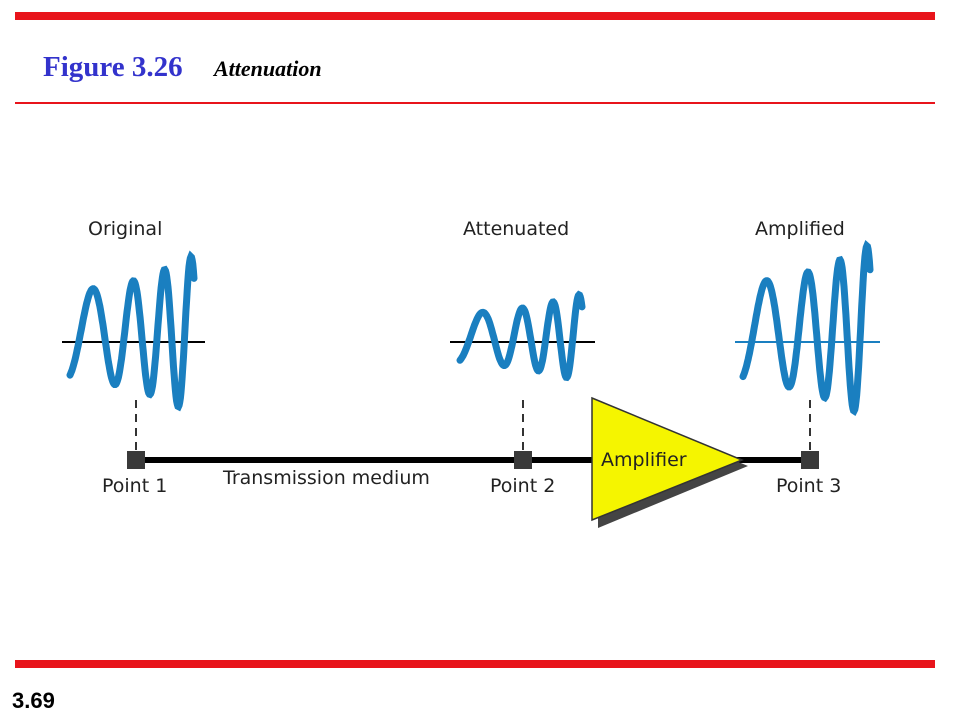 The width and height of the screenshot is (960, 720). Describe the element at coordinates (475, 16) in the screenshot. I see `top-bar` at that location.